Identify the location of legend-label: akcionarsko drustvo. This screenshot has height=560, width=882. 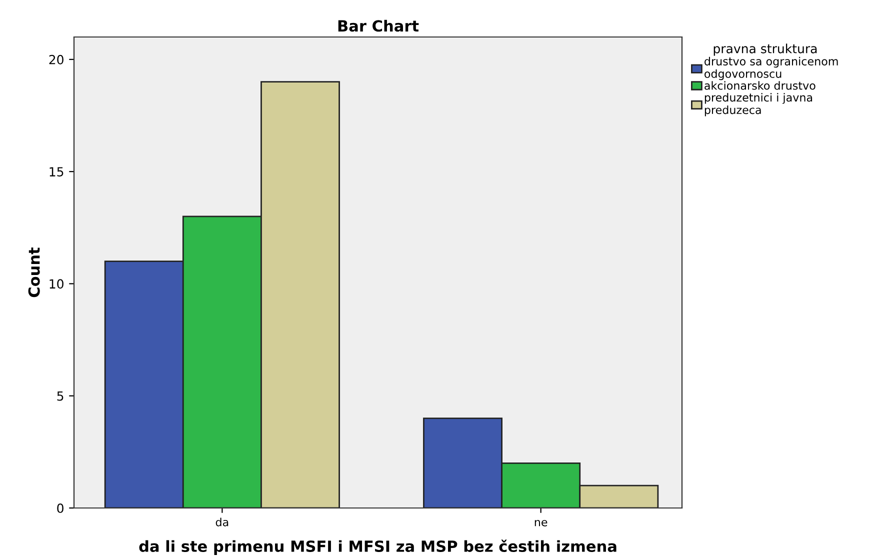
(760, 85).